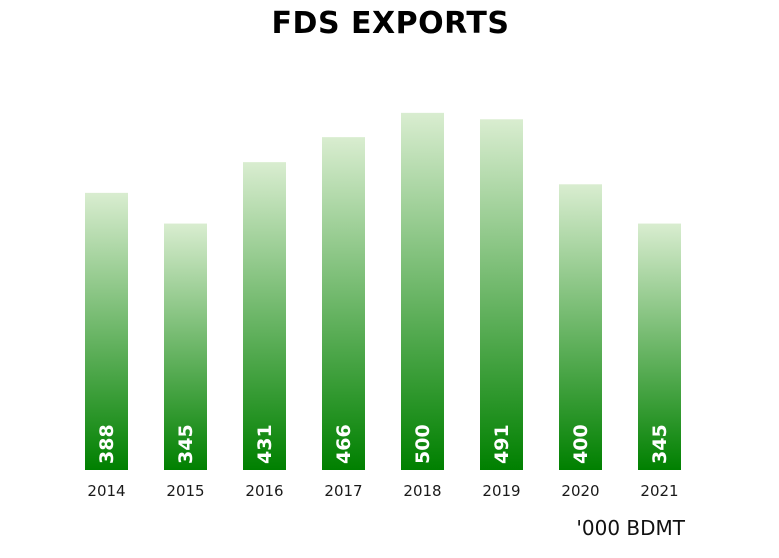 The image size is (779, 558). What do you see at coordinates (422, 491) in the screenshot?
I see `tick-label-2018: 2018` at bounding box center [422, 491].